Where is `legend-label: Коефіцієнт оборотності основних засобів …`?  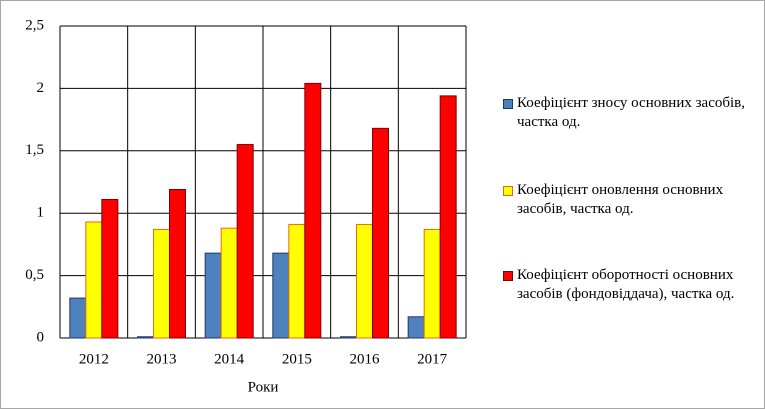 legend-label: Коефіцієнт оборотності основних засобів … is located at coordinates (626, 284).